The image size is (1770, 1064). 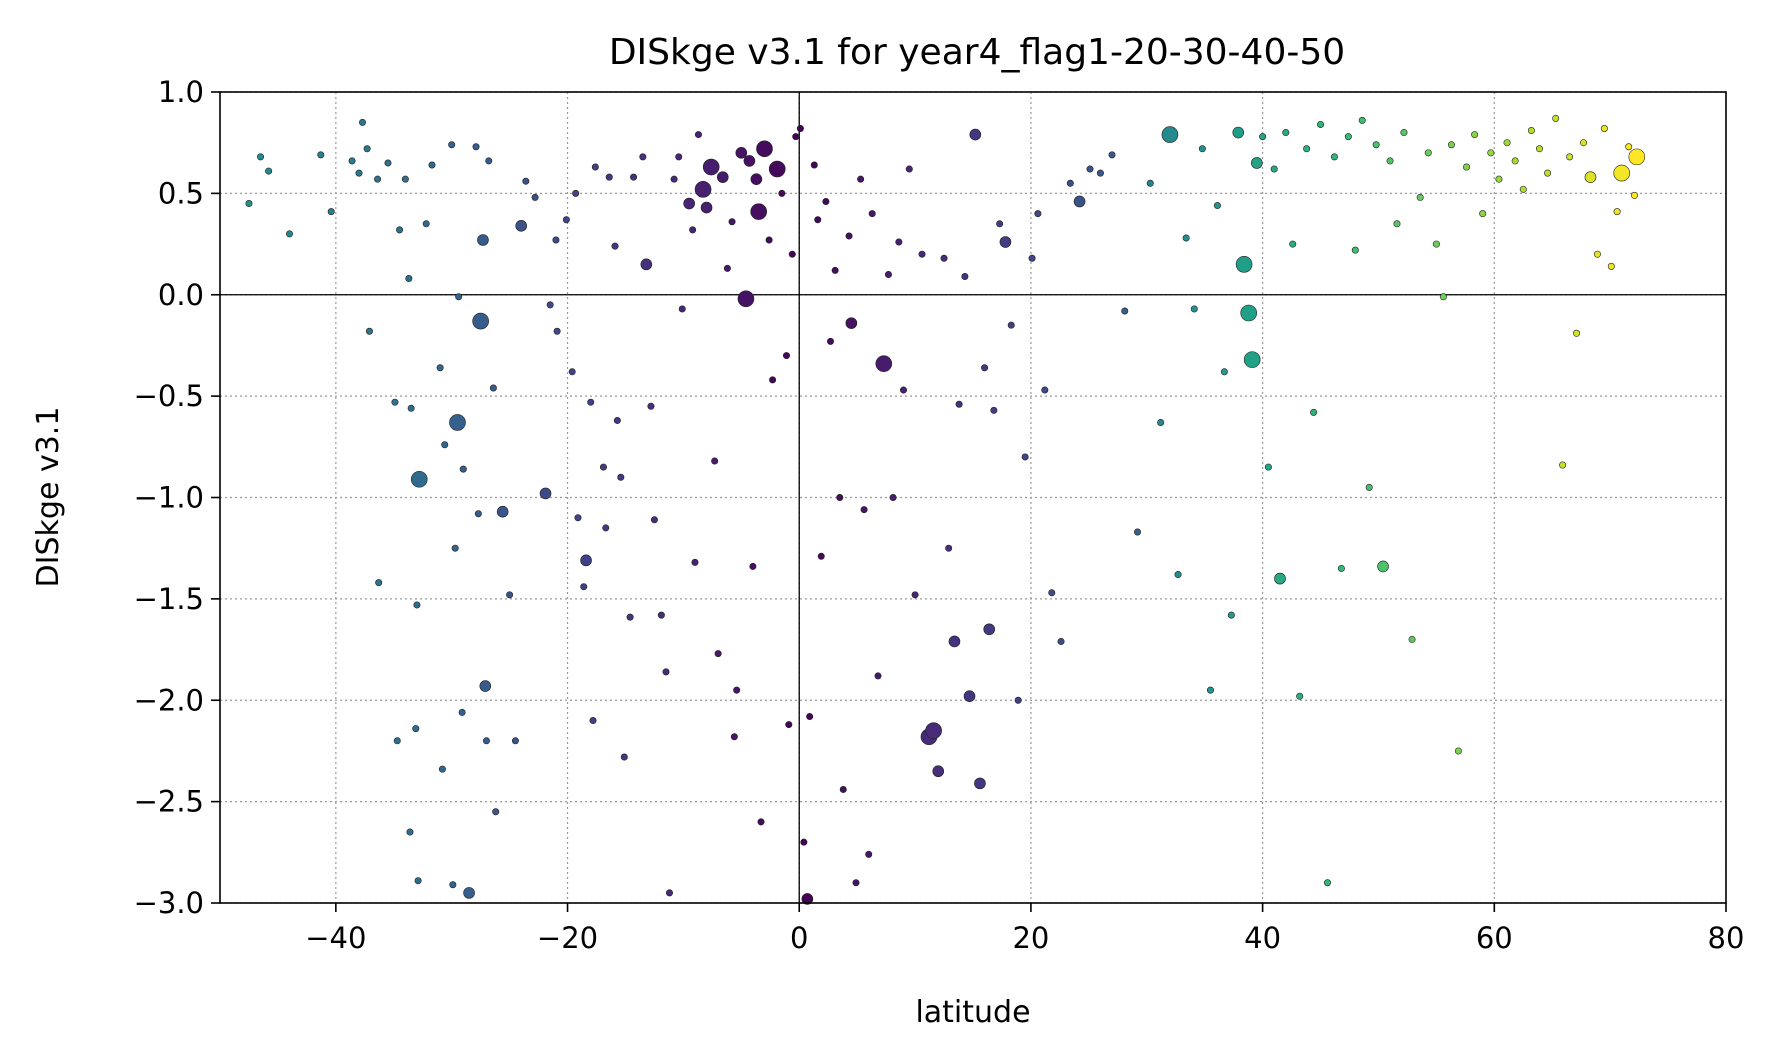 I want to click on chart-title: DISkge v3.1 for year4_flag1-20-30-40-50, so click(x=977, y=52).